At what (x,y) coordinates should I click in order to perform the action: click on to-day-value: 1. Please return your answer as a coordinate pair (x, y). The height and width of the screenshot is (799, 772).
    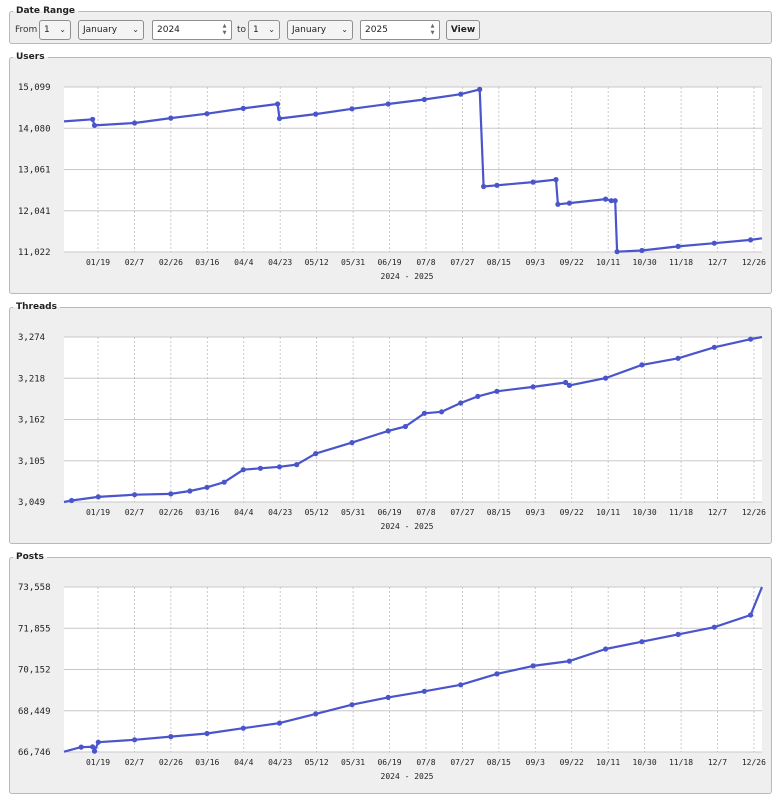
    Looking at the image, I should click on (256, 30).